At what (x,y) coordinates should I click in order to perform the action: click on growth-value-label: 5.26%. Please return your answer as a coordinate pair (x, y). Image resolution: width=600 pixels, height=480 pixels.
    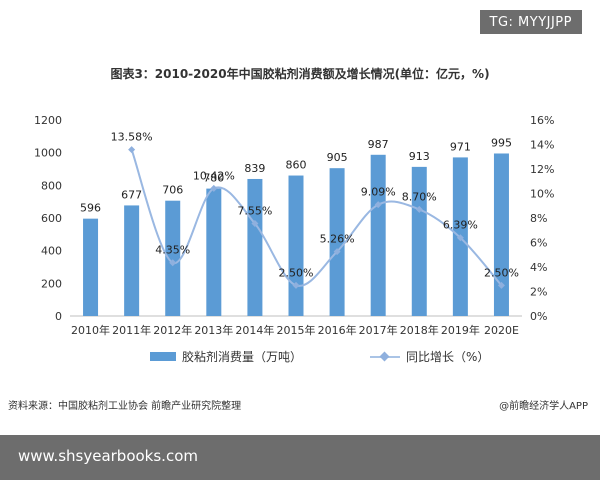
    Looking at the image, I should click on (337, 239).